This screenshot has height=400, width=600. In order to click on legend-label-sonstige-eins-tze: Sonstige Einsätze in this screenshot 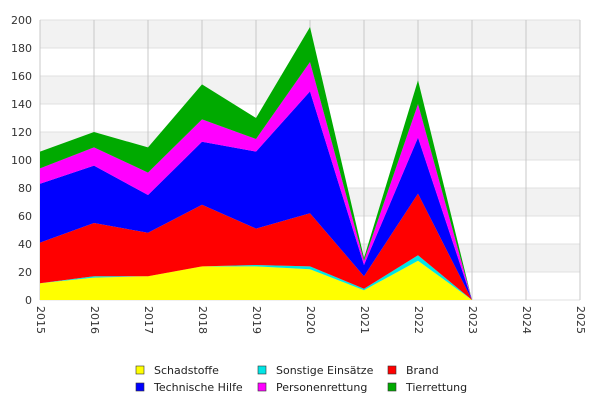, I will do `click(325, 370)`.